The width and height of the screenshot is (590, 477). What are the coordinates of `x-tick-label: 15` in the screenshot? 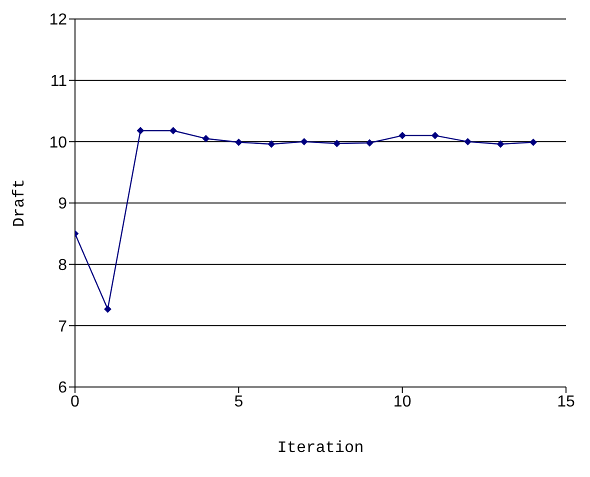 It's located at (566, 401).